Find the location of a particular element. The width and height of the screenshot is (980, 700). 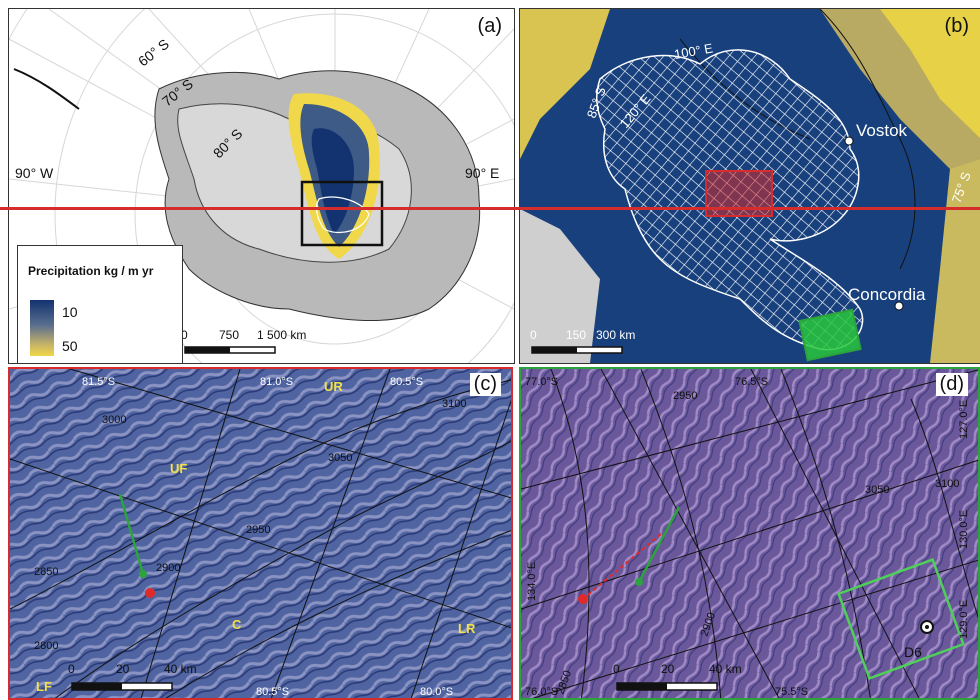

annot-uf: UF is located at coordinates (178, 468).